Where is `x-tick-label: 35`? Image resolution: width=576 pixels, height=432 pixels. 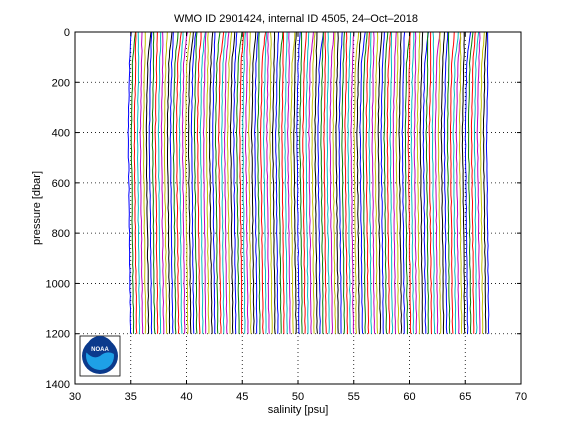 x-tick-label: 35 is located at coordinates (131, 397).